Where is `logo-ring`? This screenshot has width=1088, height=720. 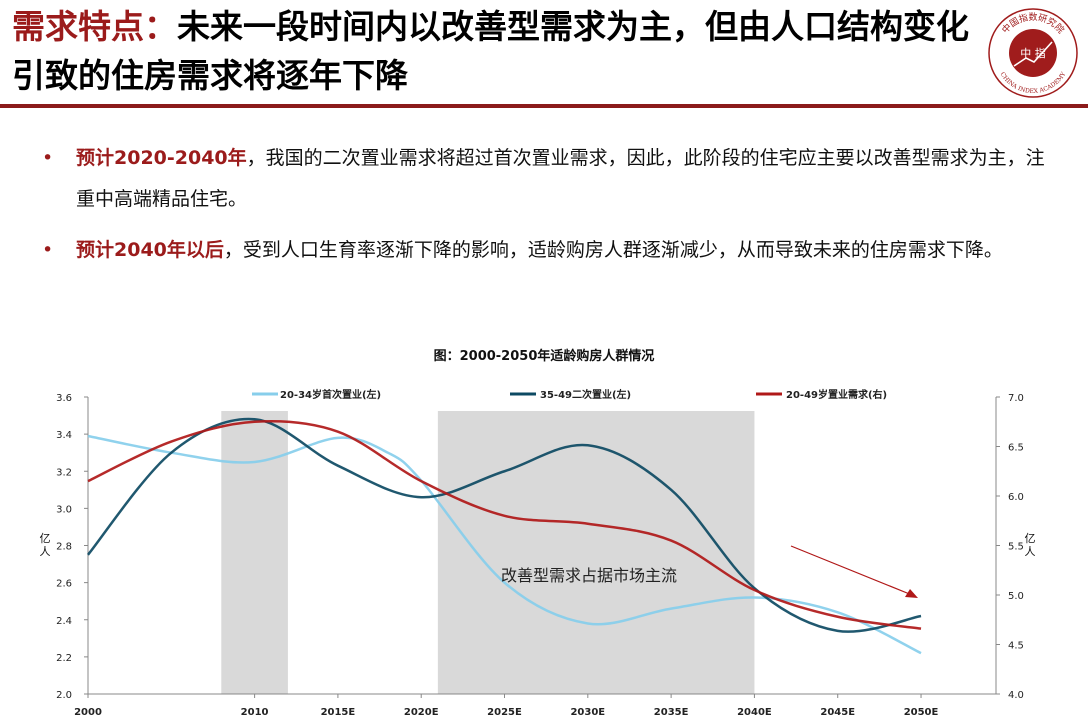
logo-ring is located at coordinates (1033, 53).